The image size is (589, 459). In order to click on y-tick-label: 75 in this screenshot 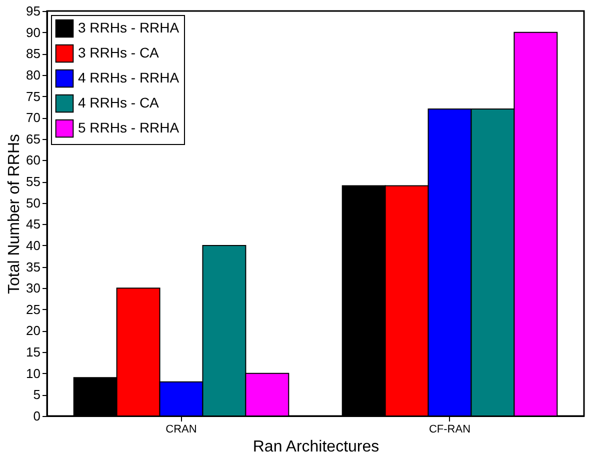, I will do `click(33, 96)`.